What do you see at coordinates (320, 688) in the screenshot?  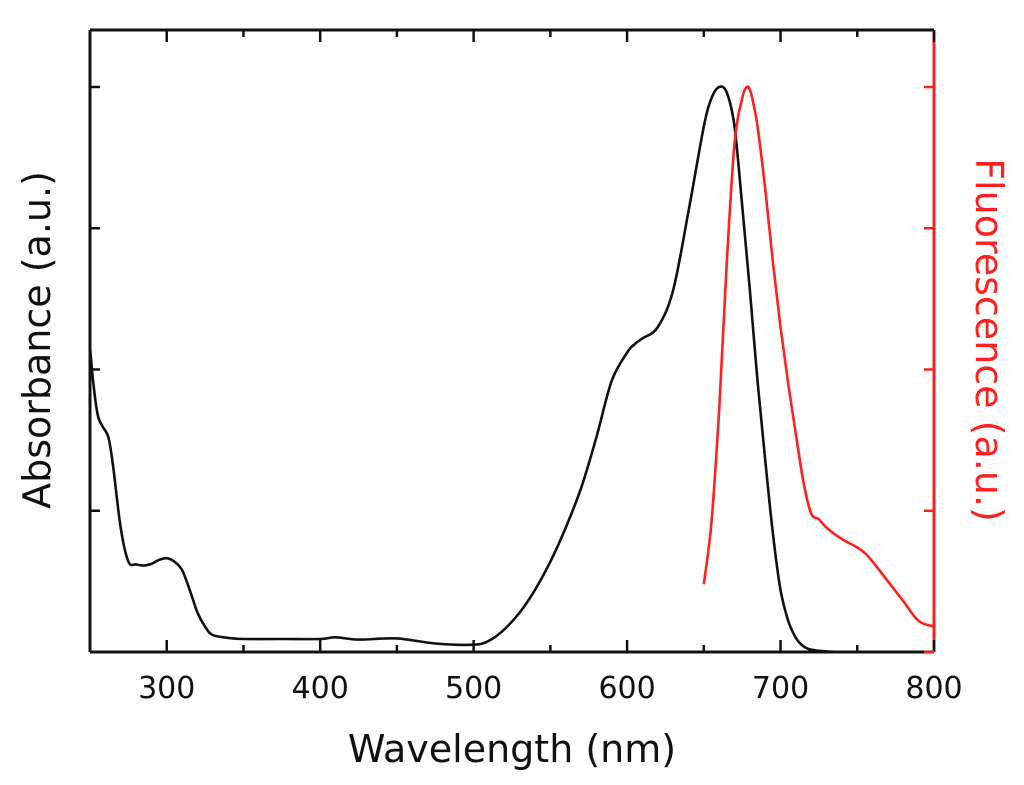 I see `x-tick-label: 400` at bounding box center [320, 688].